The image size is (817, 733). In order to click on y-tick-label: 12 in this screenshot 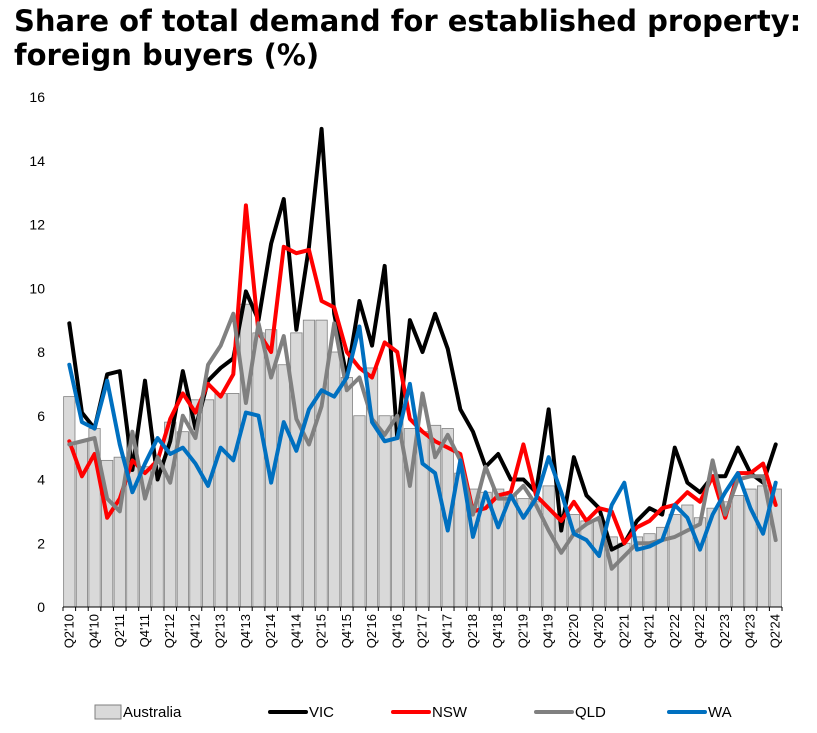, I will do `click(37, 225)`.